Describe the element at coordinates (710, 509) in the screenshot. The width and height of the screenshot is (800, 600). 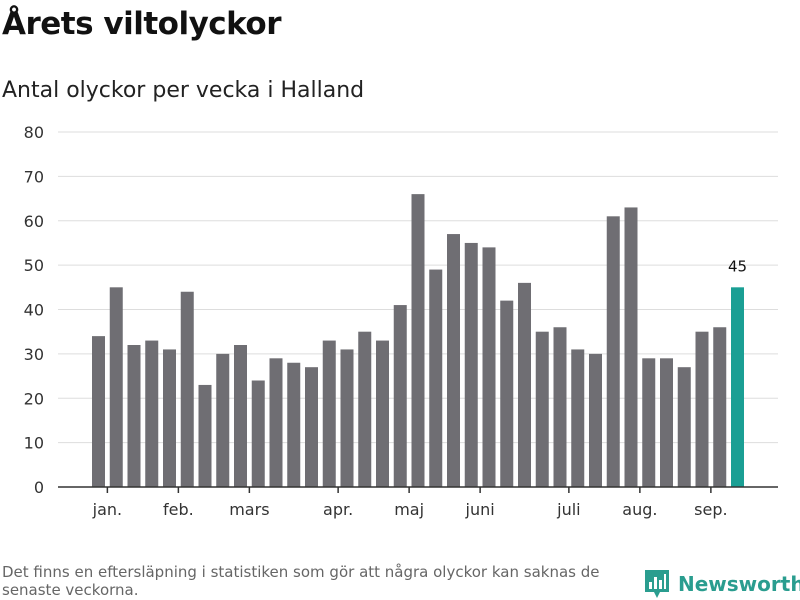
I see `x-tick-label: sep.` at that location.